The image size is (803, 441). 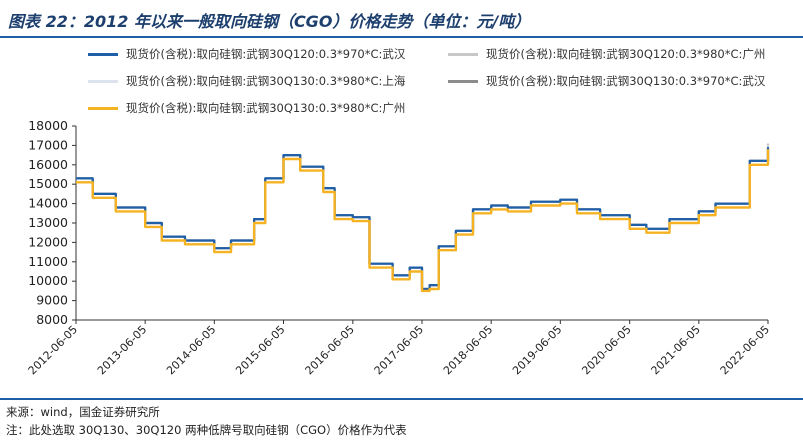 I want to click on x-tick-label: 2014-06-05, so click(x=191, y=350).